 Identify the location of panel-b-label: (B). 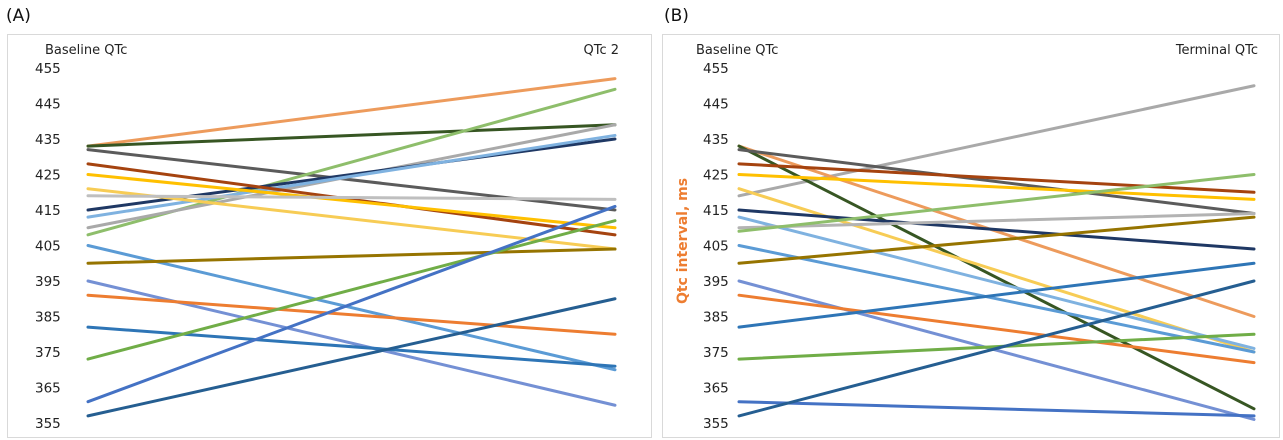
(676, 16).